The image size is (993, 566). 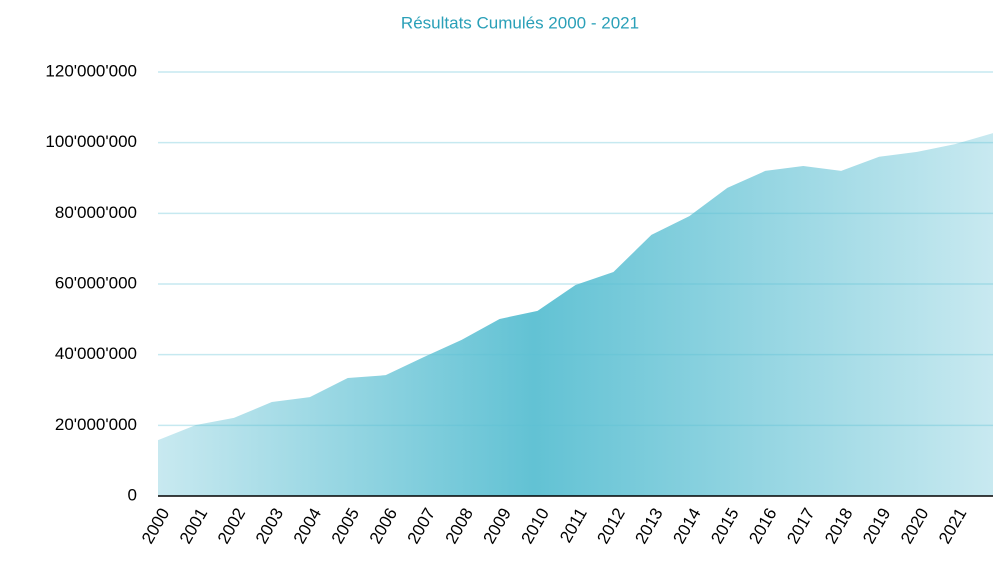 I want to click on chart-title: Résultats Cumulés 2000 - 2021, so click(x=520, y=22).